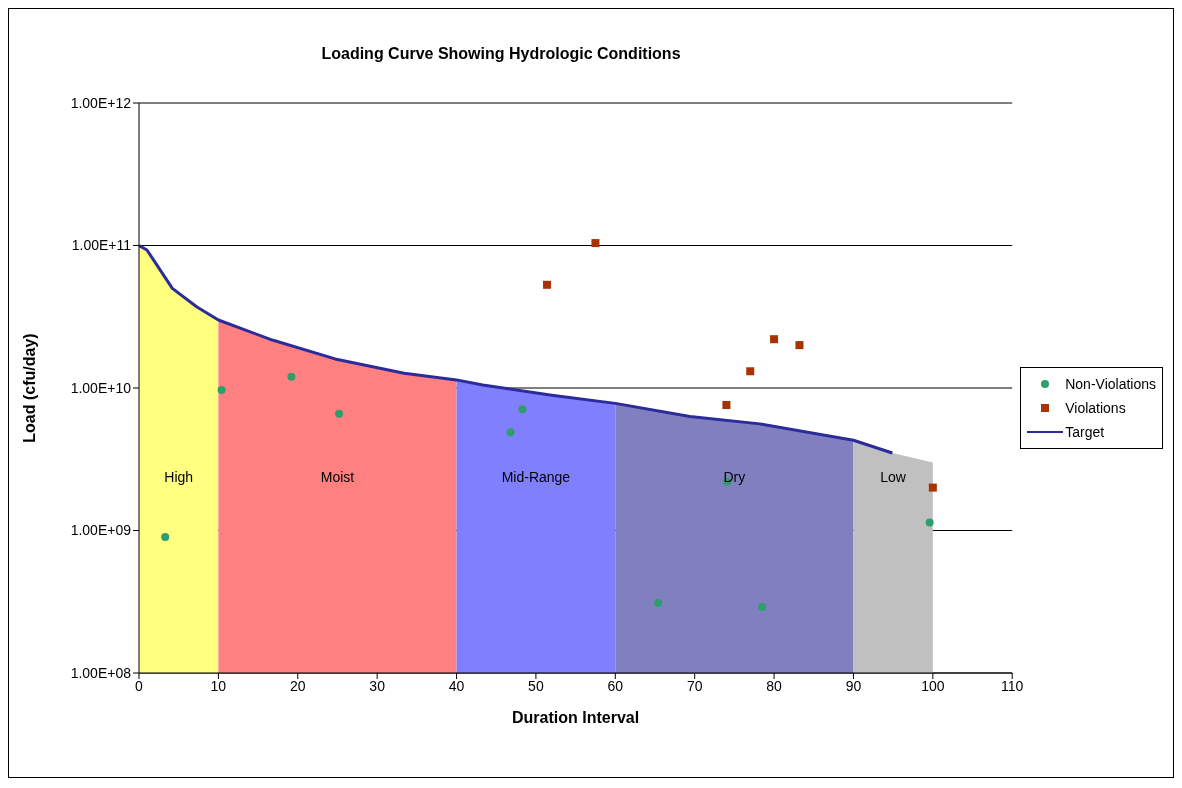 The width and height of the screenshot is (1182, 788). Describe the element at coordinates (101, 530) in the screenshot. I see `y-tick-label: 1.00E+09` at that location.